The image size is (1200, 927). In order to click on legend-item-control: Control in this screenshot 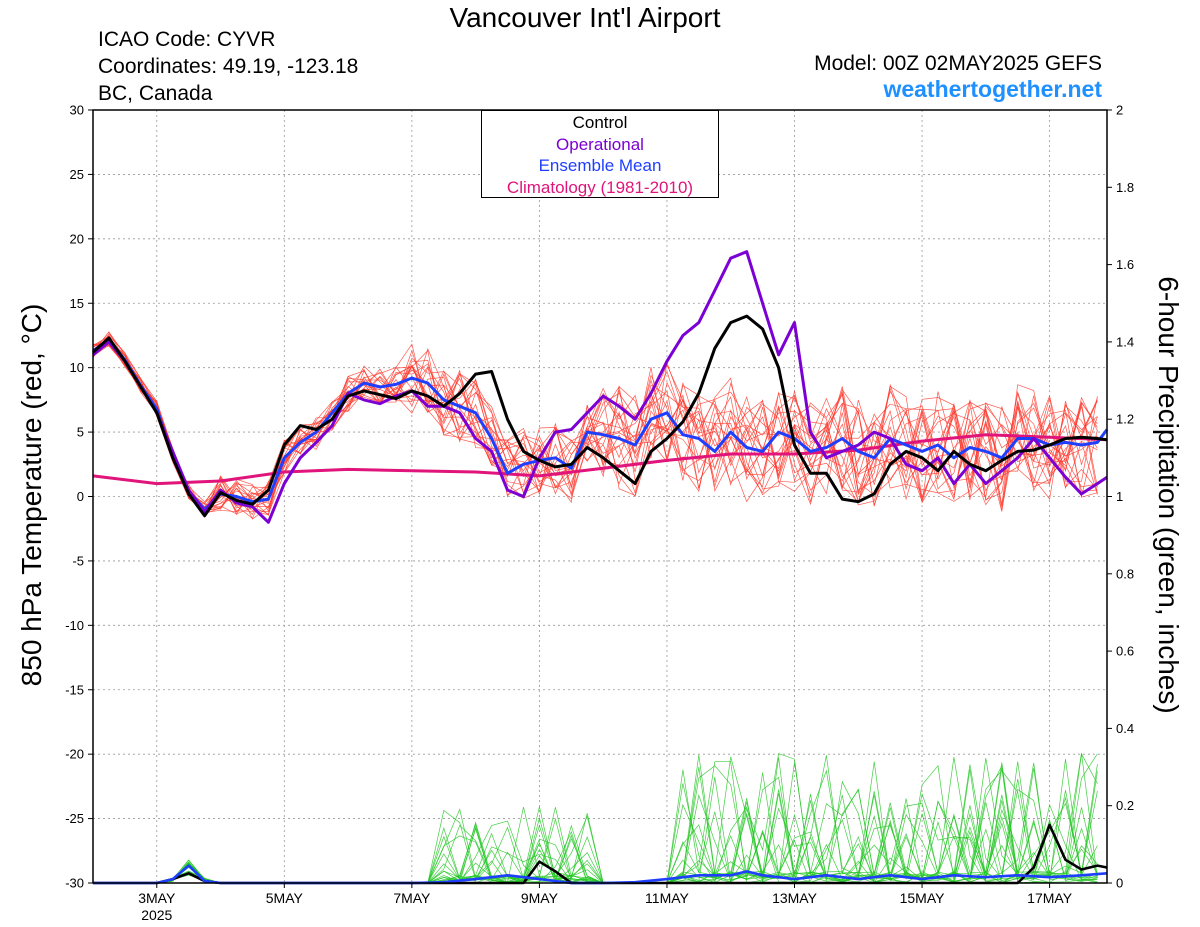, I will do `click(600, 122)`.